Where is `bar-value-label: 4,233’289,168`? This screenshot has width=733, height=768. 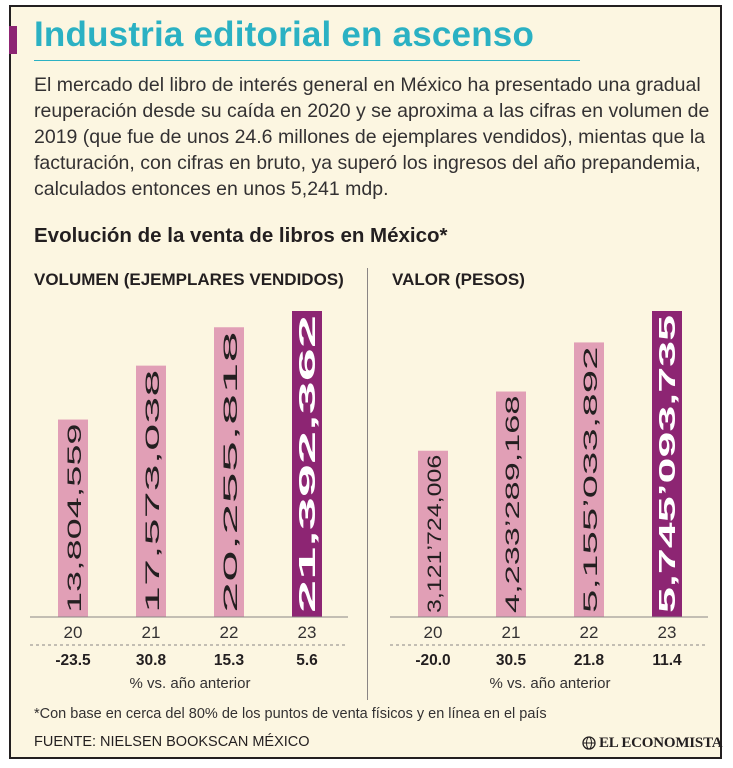
bar-value-label: 4,233’289,168 is located at coordinates (513, 504).